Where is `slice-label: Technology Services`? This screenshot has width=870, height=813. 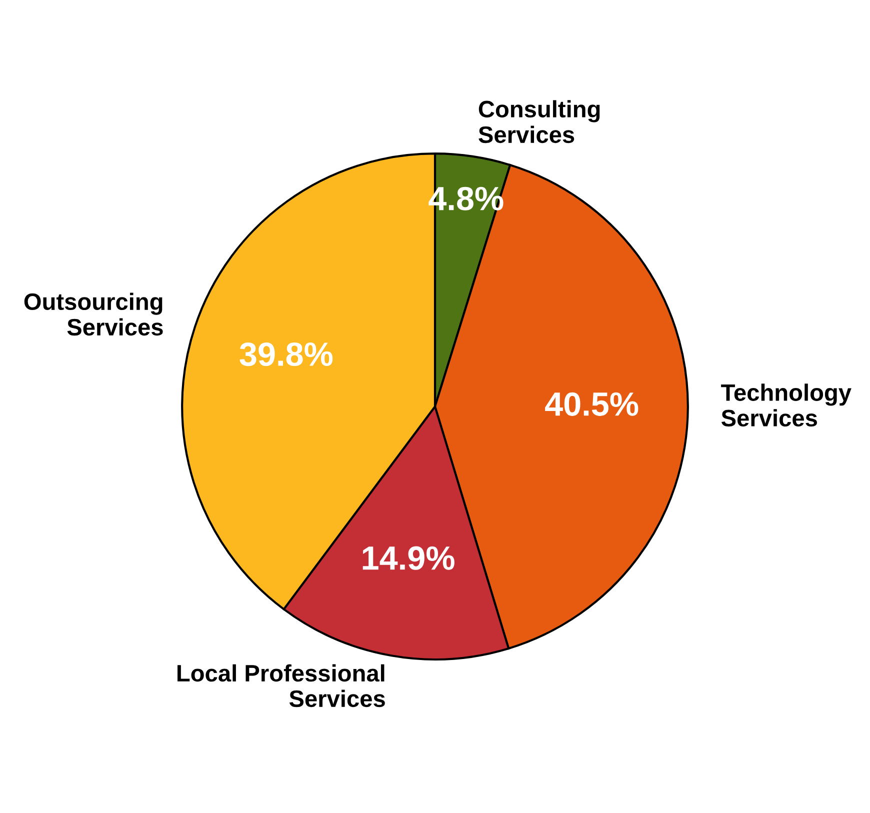
slice-label: Technology Services is located at coordinates (786, 405).